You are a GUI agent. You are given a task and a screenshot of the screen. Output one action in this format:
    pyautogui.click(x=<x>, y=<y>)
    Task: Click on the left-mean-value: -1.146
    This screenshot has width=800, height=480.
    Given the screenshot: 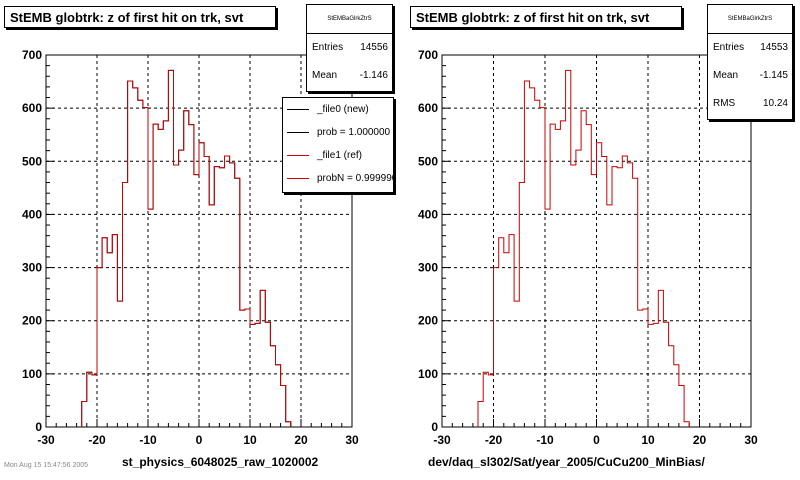 What is the action you would take?
    pyautogui.click(x=373, y=75)
    